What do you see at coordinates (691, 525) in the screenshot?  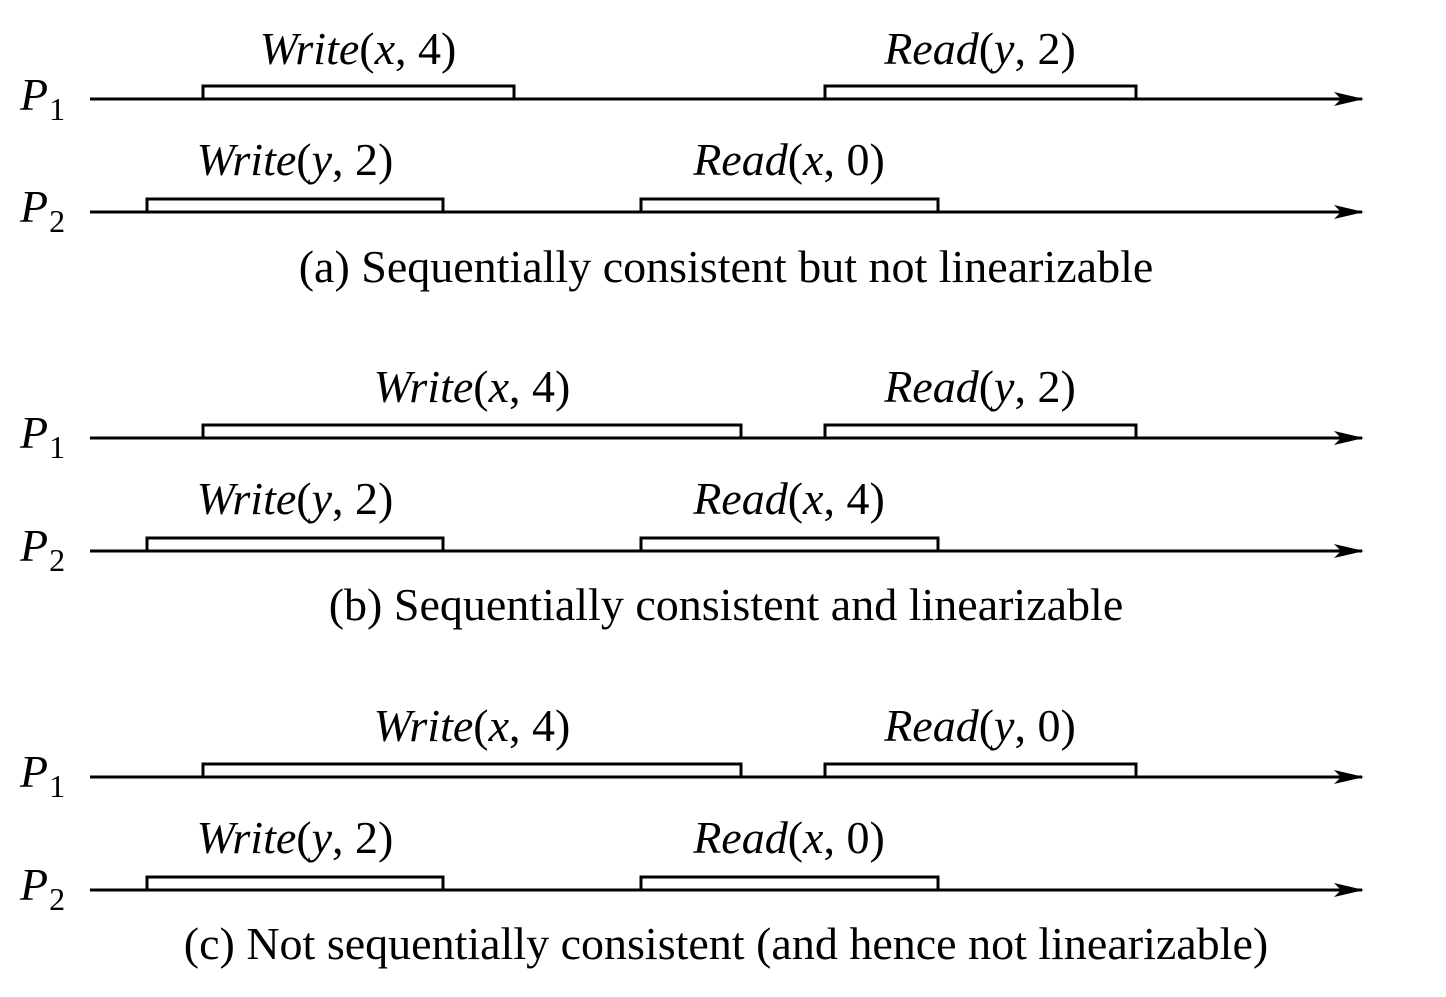 I see `process-p2-row: P2 Write(y, 2) Read(x, 4)` at bounding box center [691, 525].